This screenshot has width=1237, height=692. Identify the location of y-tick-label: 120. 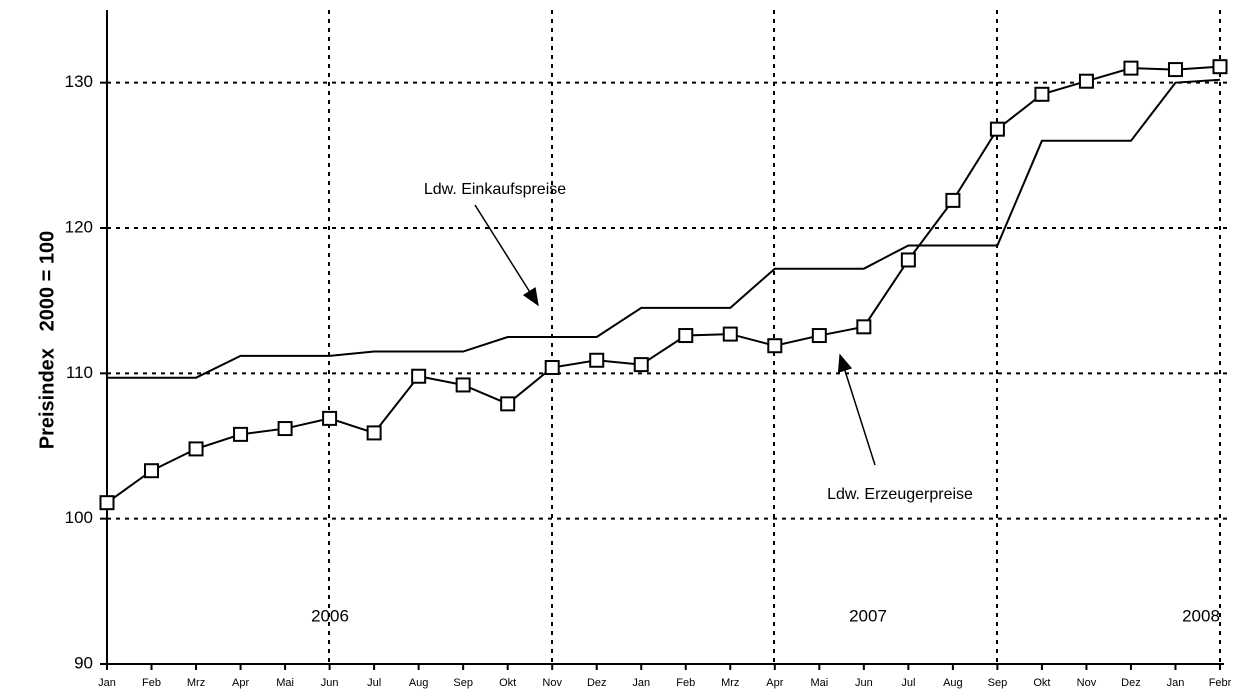
(79, 226).